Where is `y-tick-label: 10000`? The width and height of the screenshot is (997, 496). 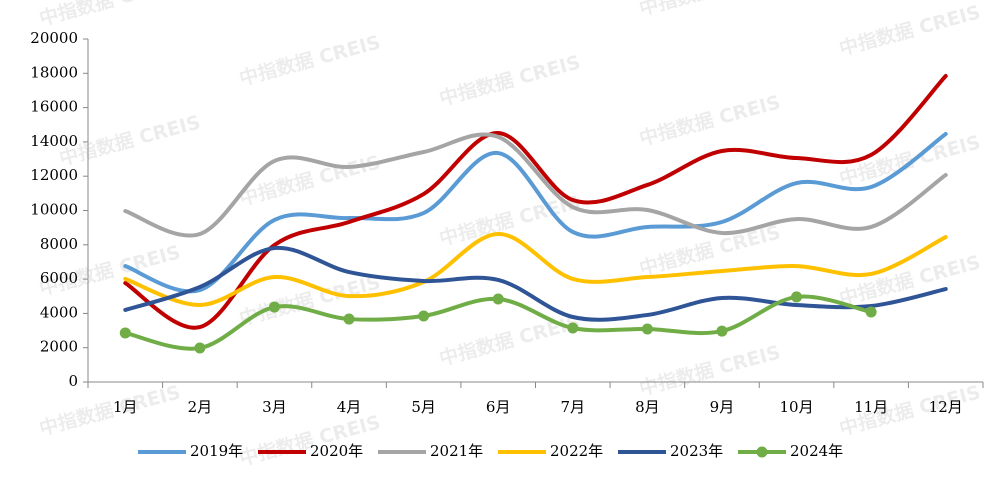
y-tick-label: 10000 is located at coordinates (54, 210).